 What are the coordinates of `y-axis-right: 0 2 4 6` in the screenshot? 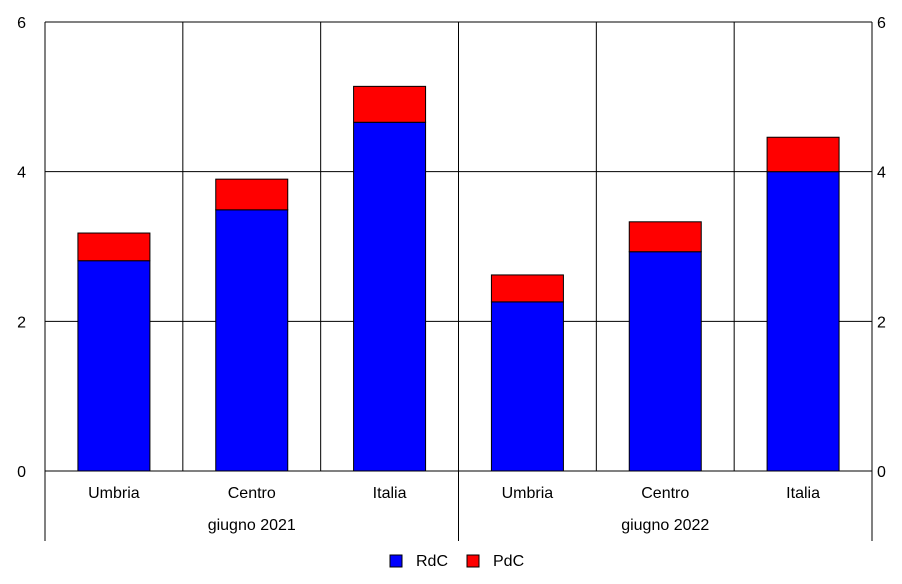 It's located at (881, 248).